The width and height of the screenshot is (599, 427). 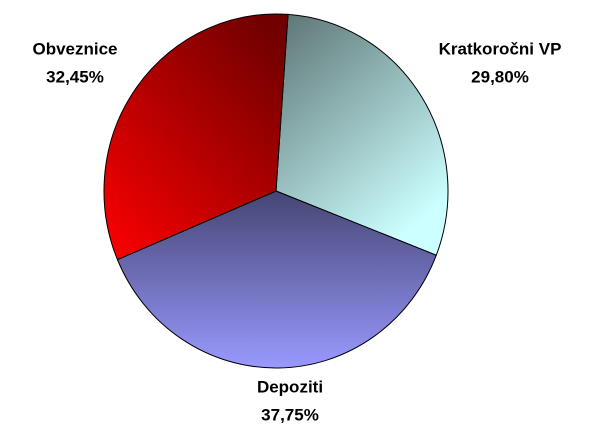 I want to click on slice-value-label: 29,80%, so click(x=500, y=76).